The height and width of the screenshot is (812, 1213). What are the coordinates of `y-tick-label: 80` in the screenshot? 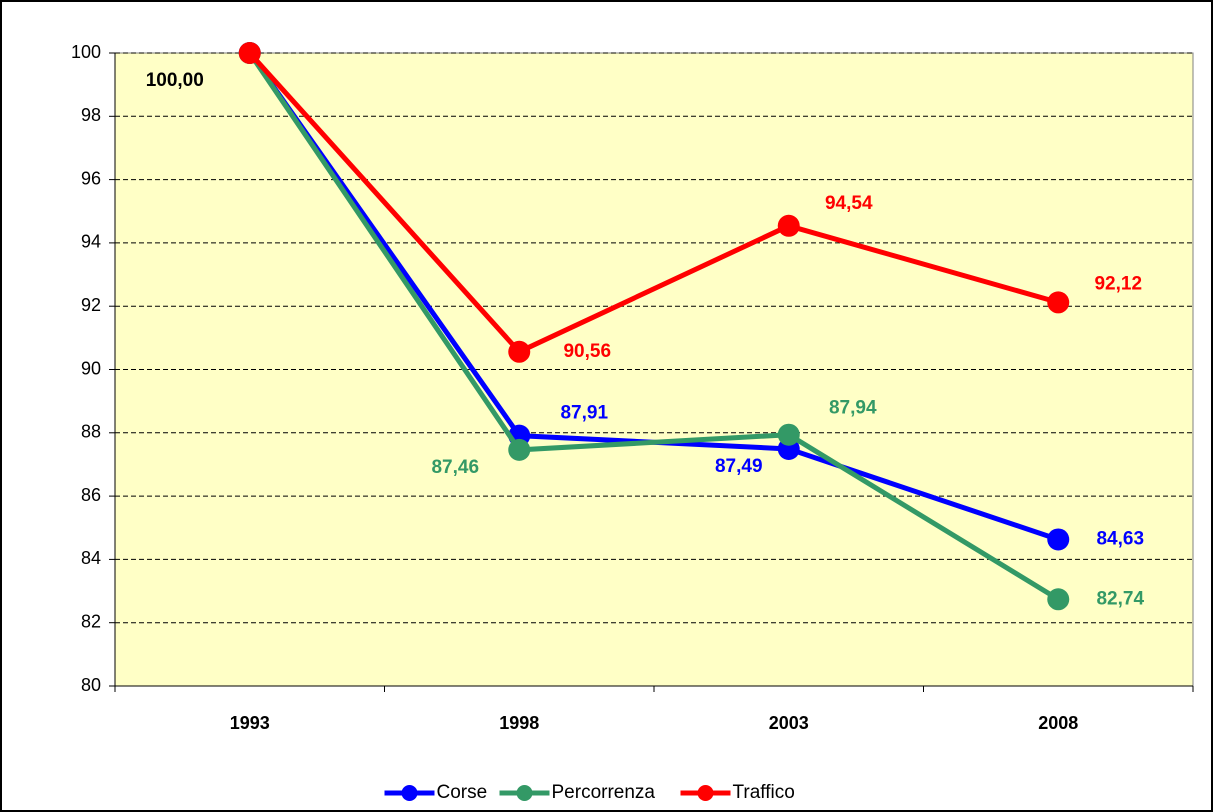 It's located at (91, 685).